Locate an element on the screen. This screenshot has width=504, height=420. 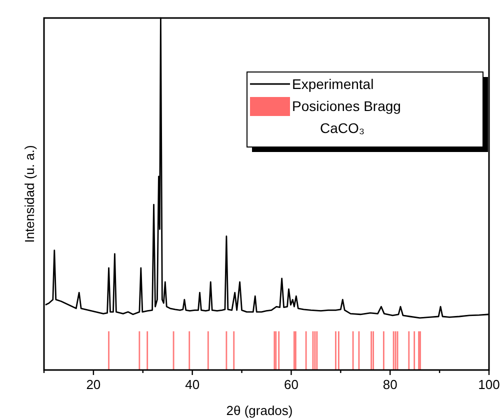
x-tick-label: 80 is located at coordinates (390, 384).